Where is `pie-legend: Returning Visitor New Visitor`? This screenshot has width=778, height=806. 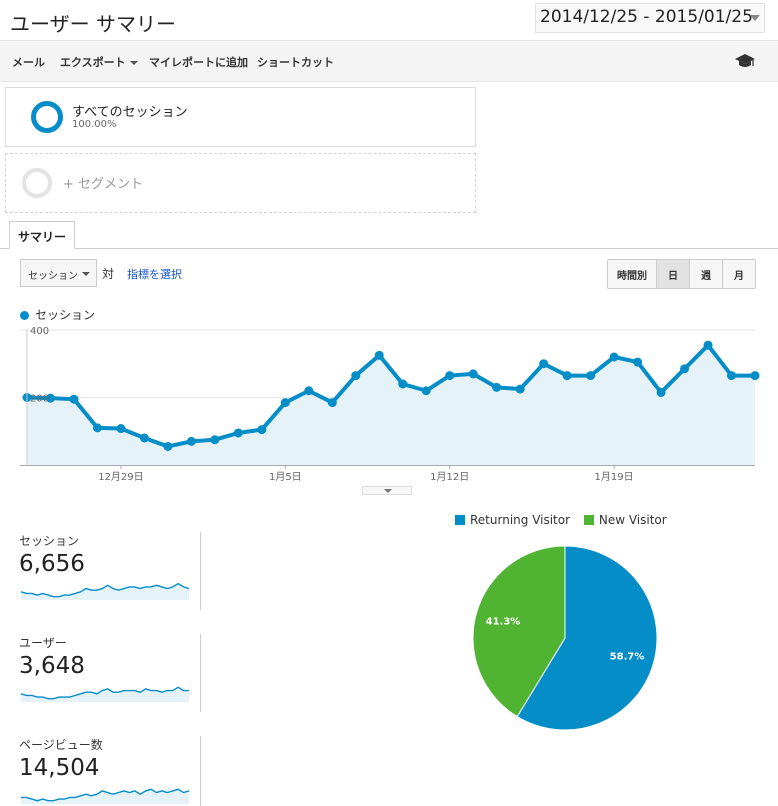
pie-legend: Returning Visitor New Visitor is located at coordinates (561, 520).